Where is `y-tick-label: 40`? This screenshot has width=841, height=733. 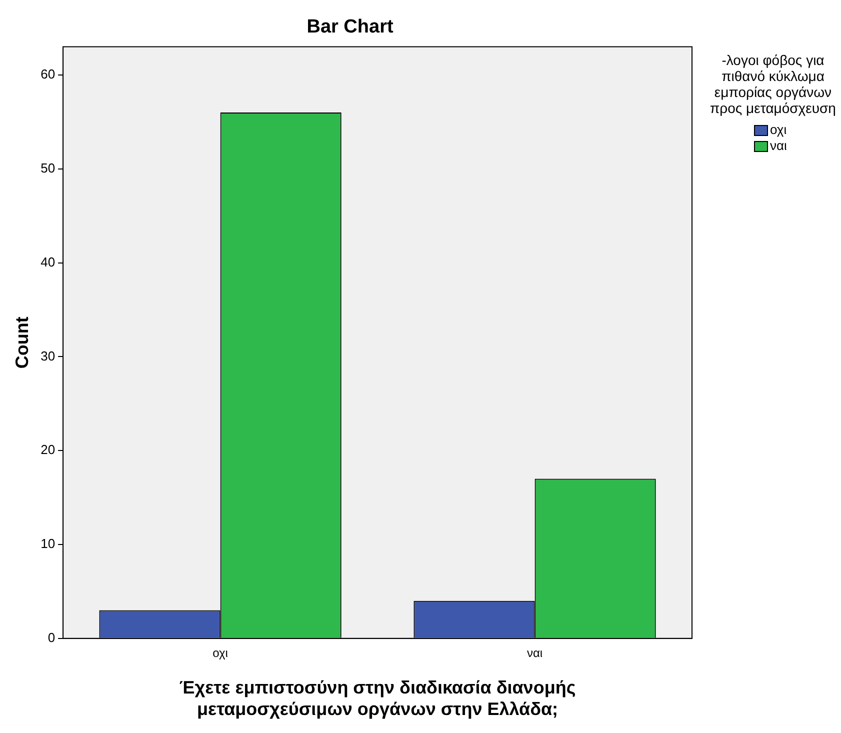
y-tick-label: 40 is located at coordinates (48, 262).